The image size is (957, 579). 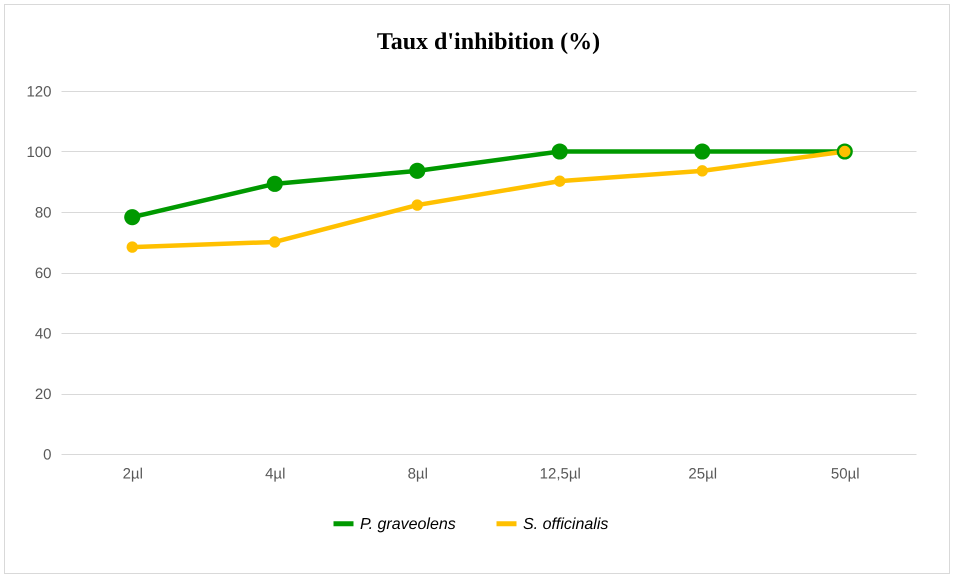 I want to click on x-tick-label: 50µl, so click(x=845, y=474).